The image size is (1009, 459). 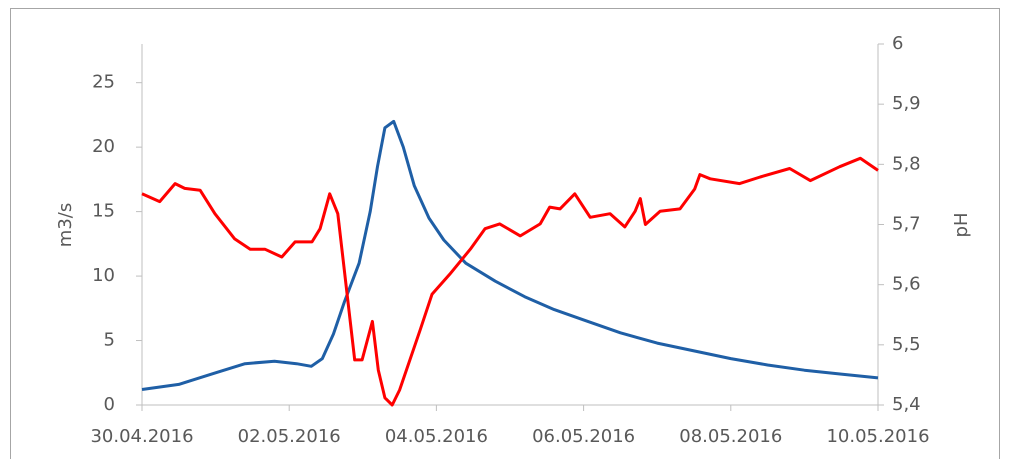 I want to click on x-tick-label: 06.05.2016, so click(x=583, y=436).